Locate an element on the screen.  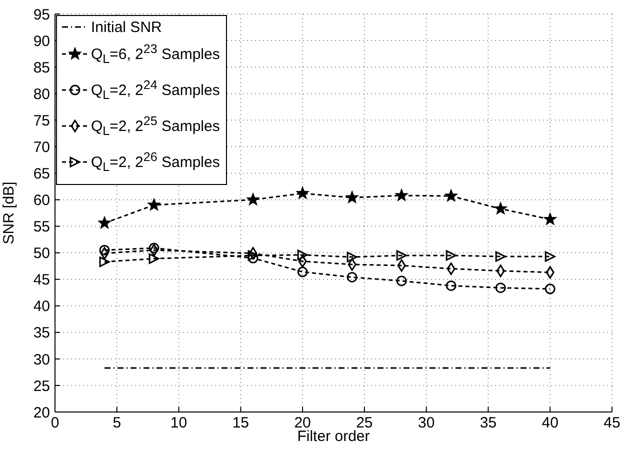
y-tick-label: 70 is located at coordinates (41, 147).